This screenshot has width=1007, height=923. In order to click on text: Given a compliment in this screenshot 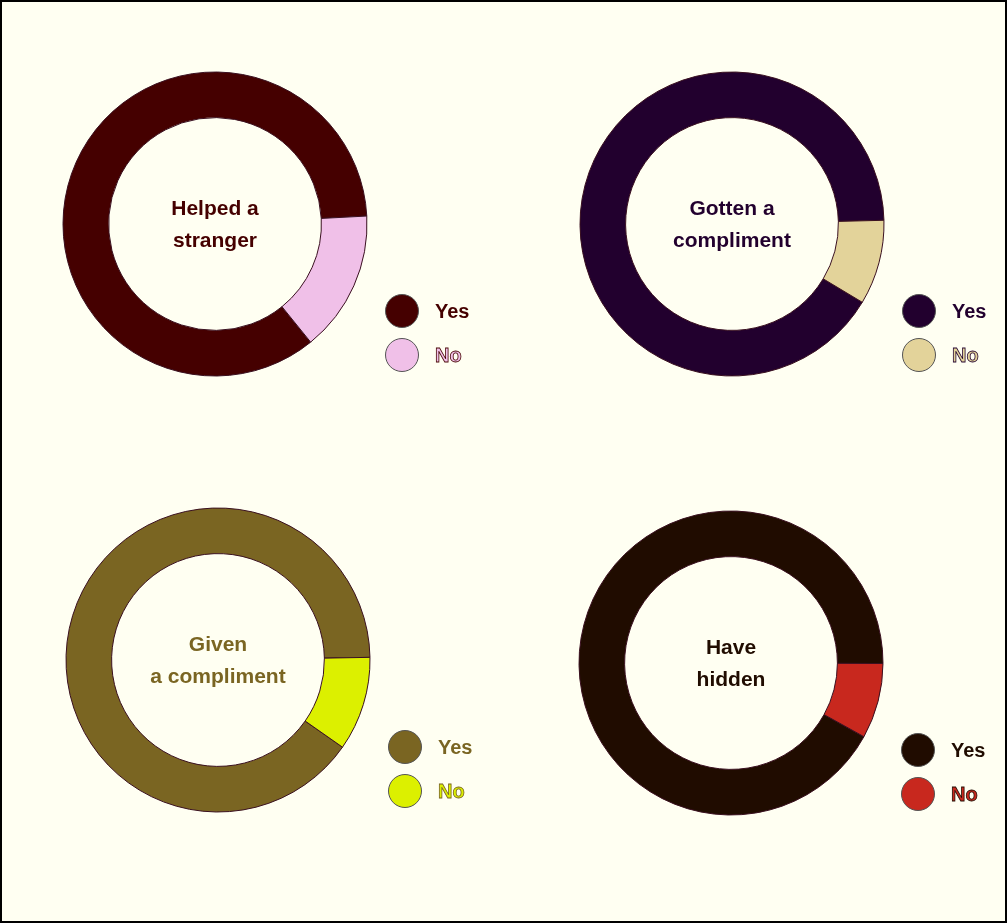, I will do `click(218, 660)`.